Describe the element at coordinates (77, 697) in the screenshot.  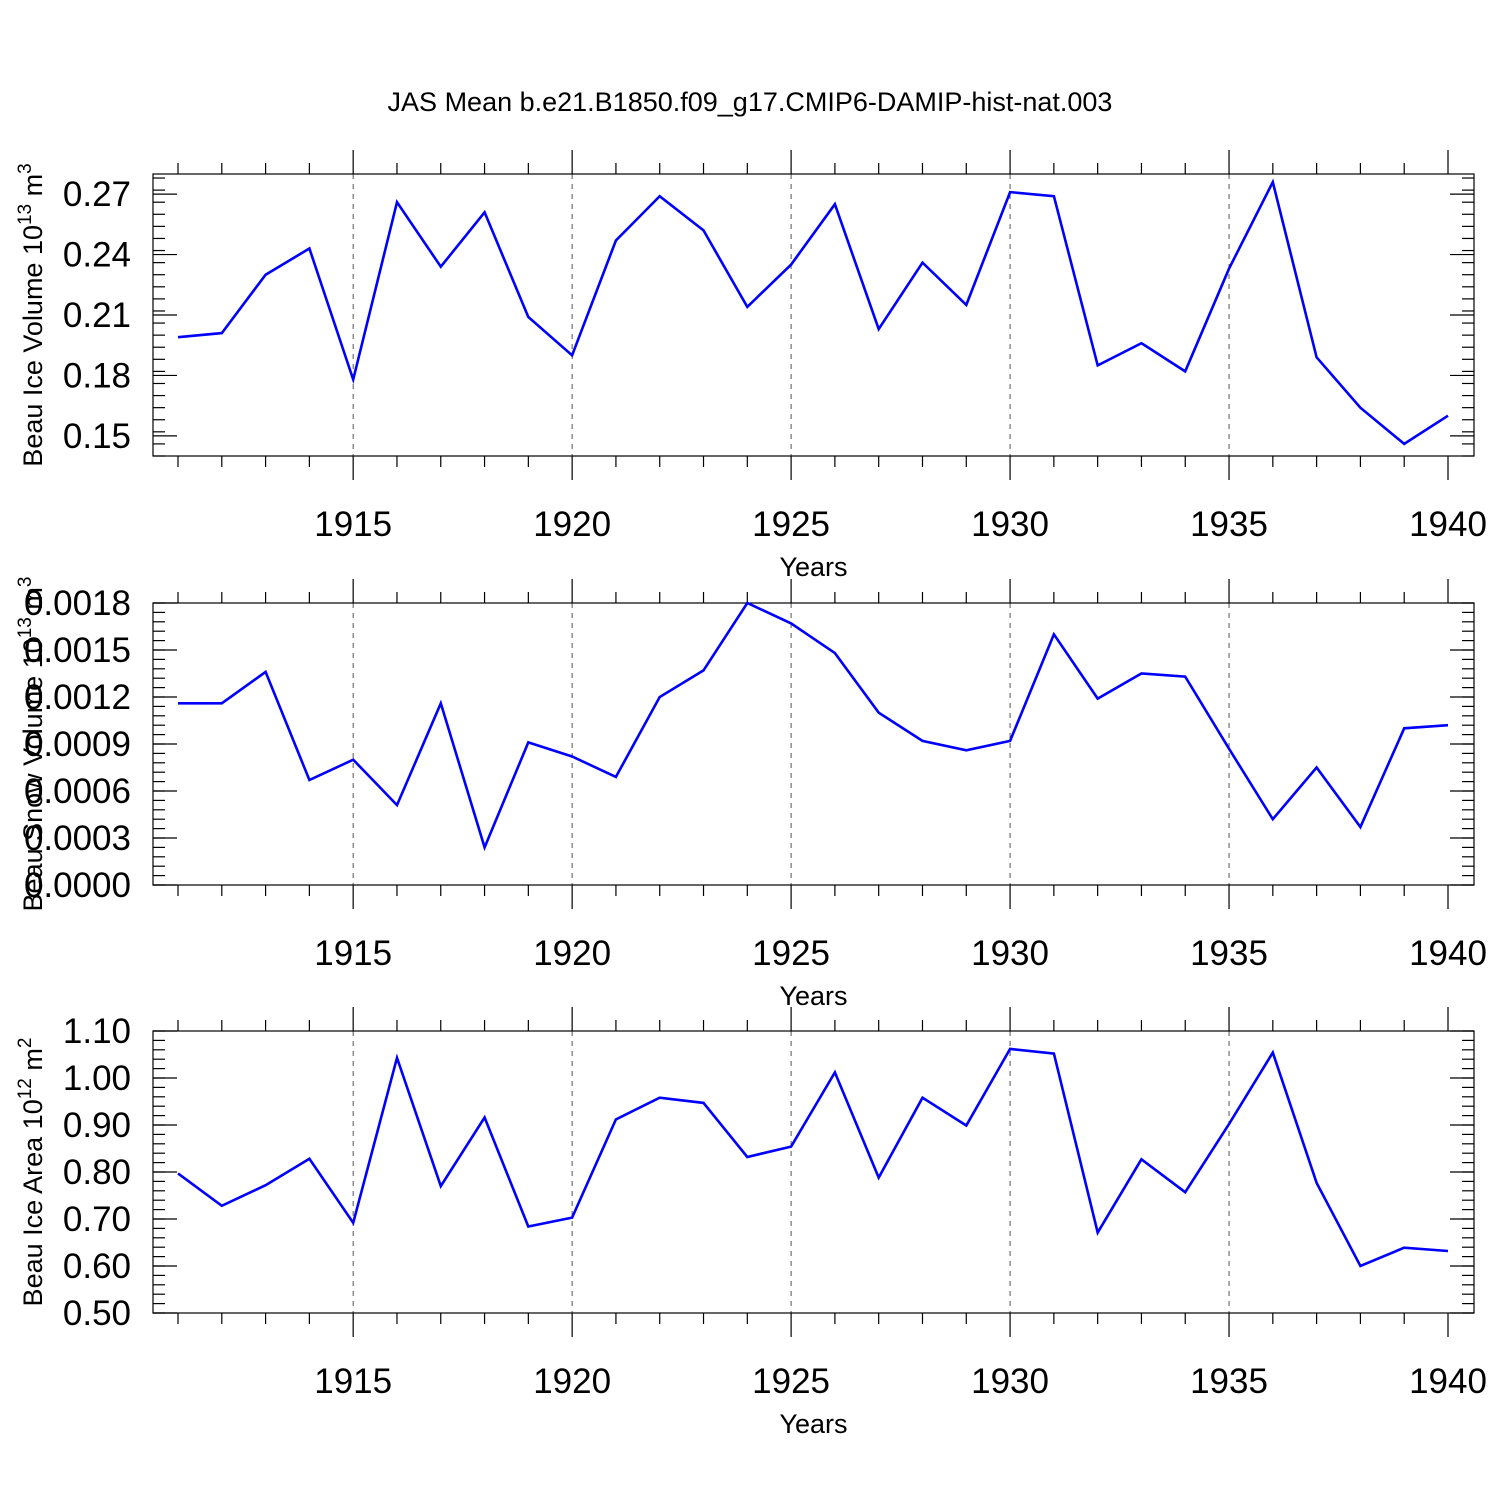
I see `y-tick-label: 0.0012` at that location.